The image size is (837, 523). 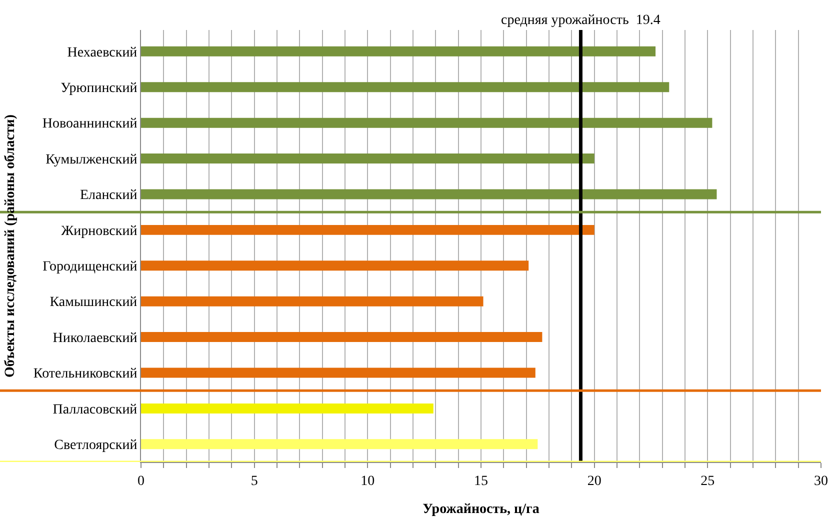 I want to click on y-axis-title: Объекты исследований (районы области), so click(x=10, y=246).